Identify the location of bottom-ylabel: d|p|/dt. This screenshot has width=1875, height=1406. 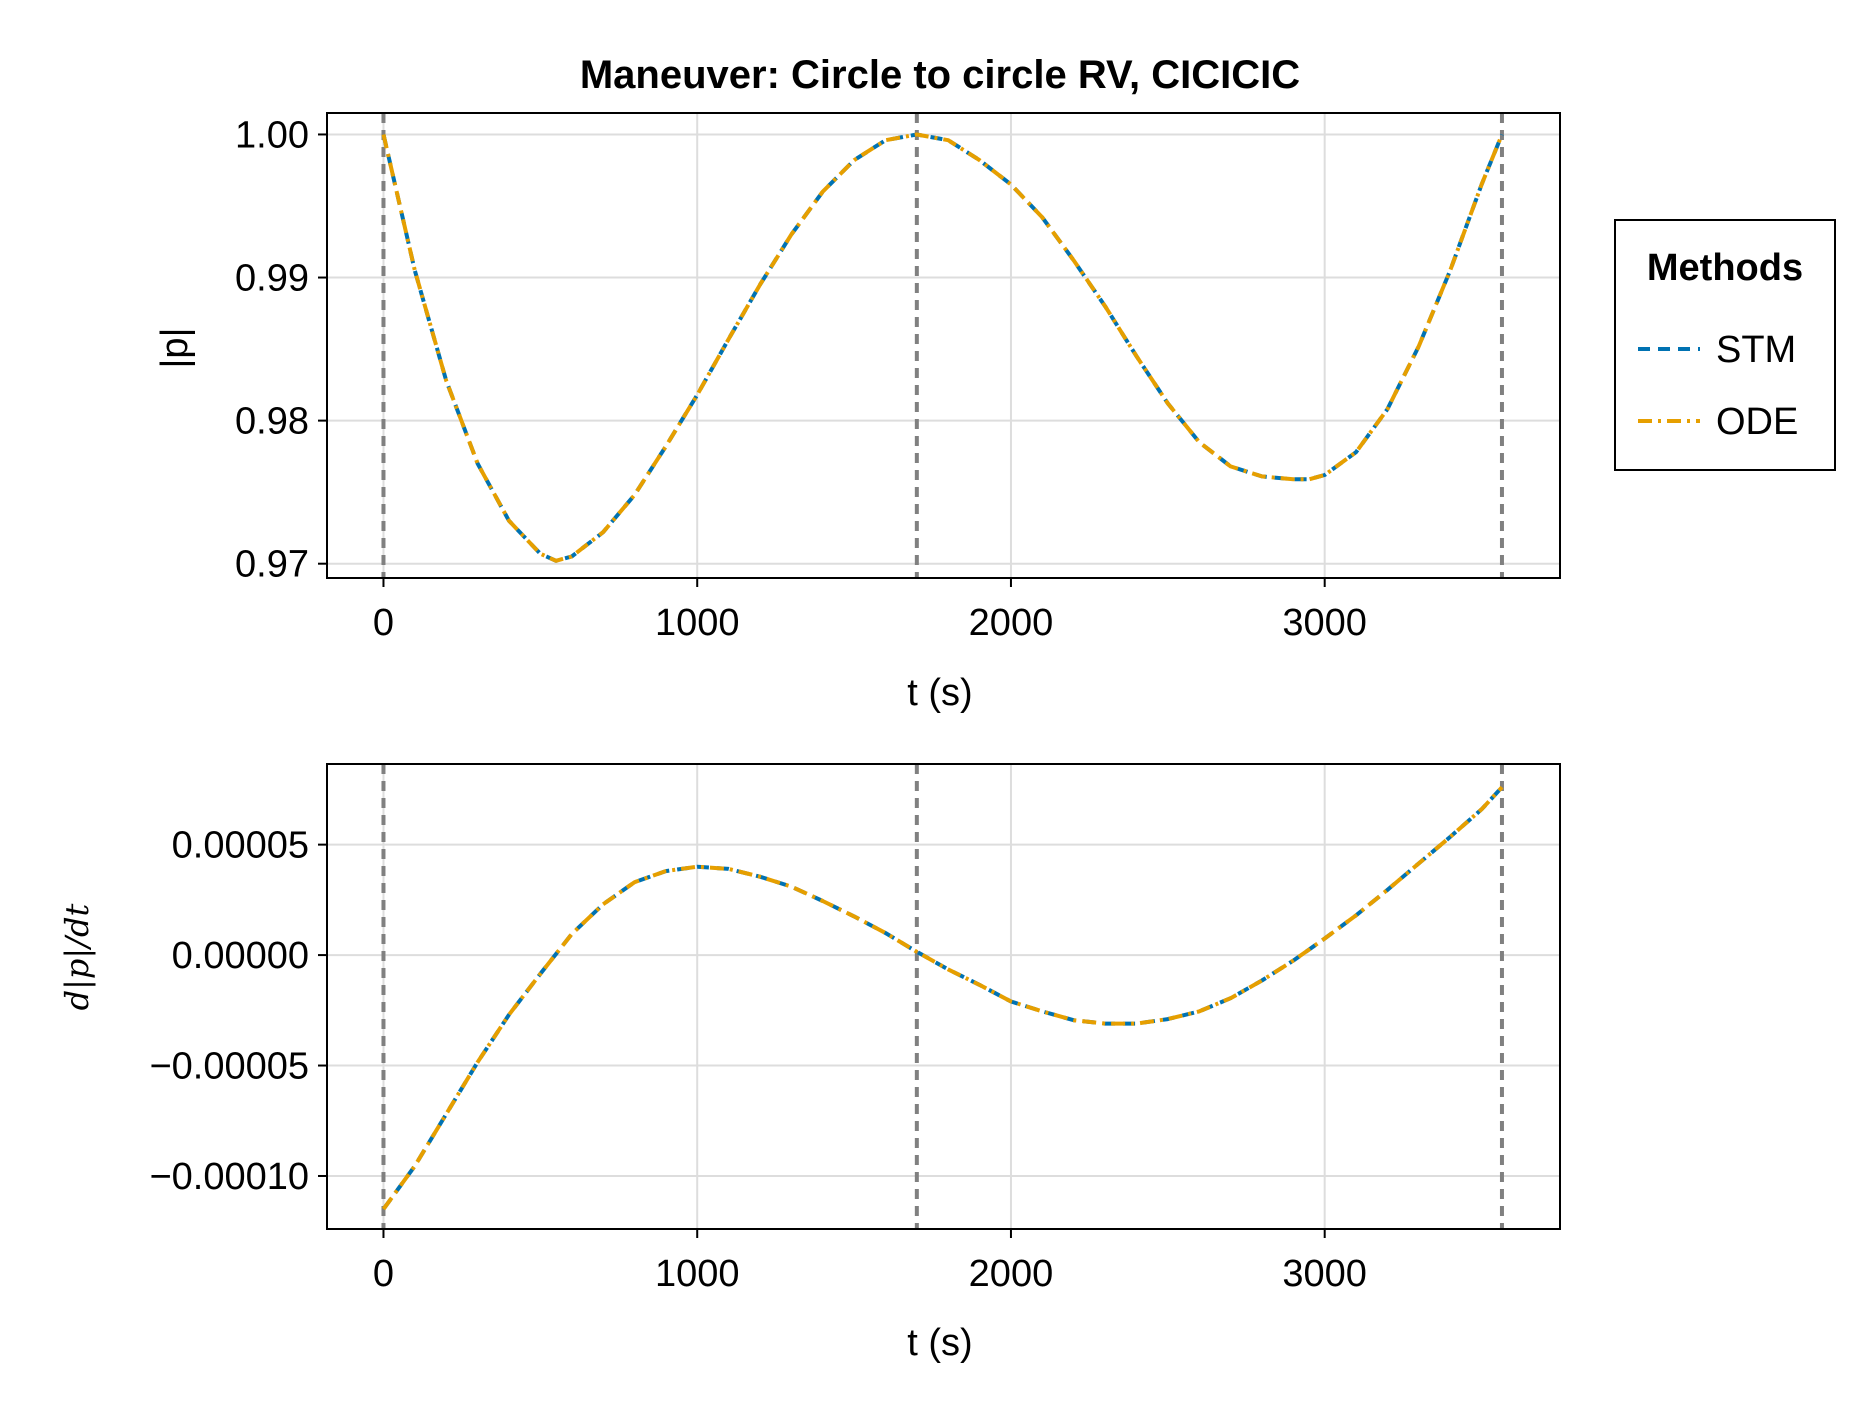
(77, 957).